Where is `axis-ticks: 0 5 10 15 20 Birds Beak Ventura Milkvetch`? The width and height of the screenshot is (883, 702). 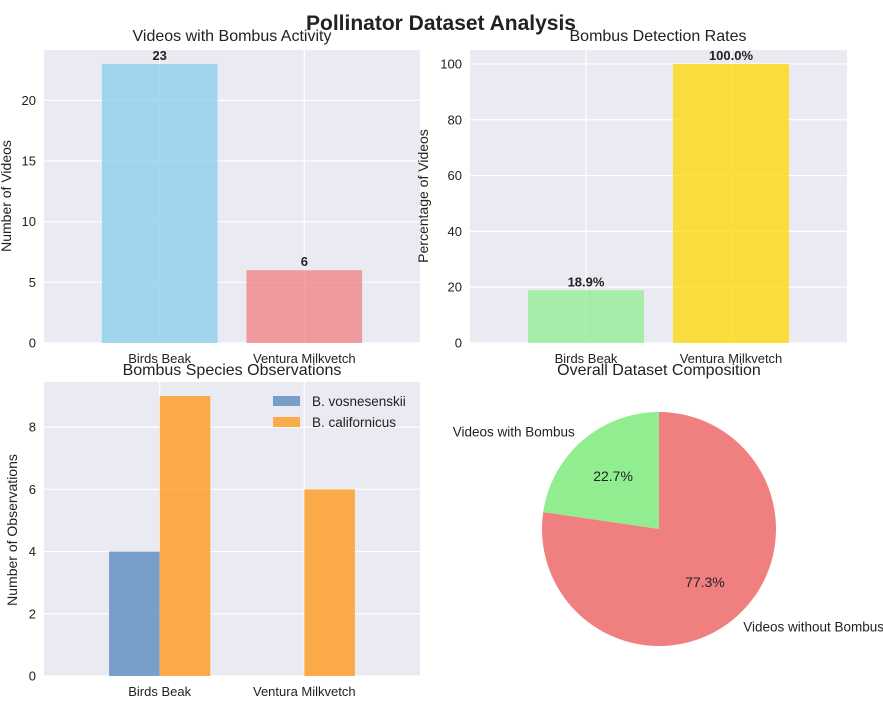
axis-ticks: 0 5 10 15 20 Birds Beak Ventura Milkvetch is located at coordinates (189, 229).